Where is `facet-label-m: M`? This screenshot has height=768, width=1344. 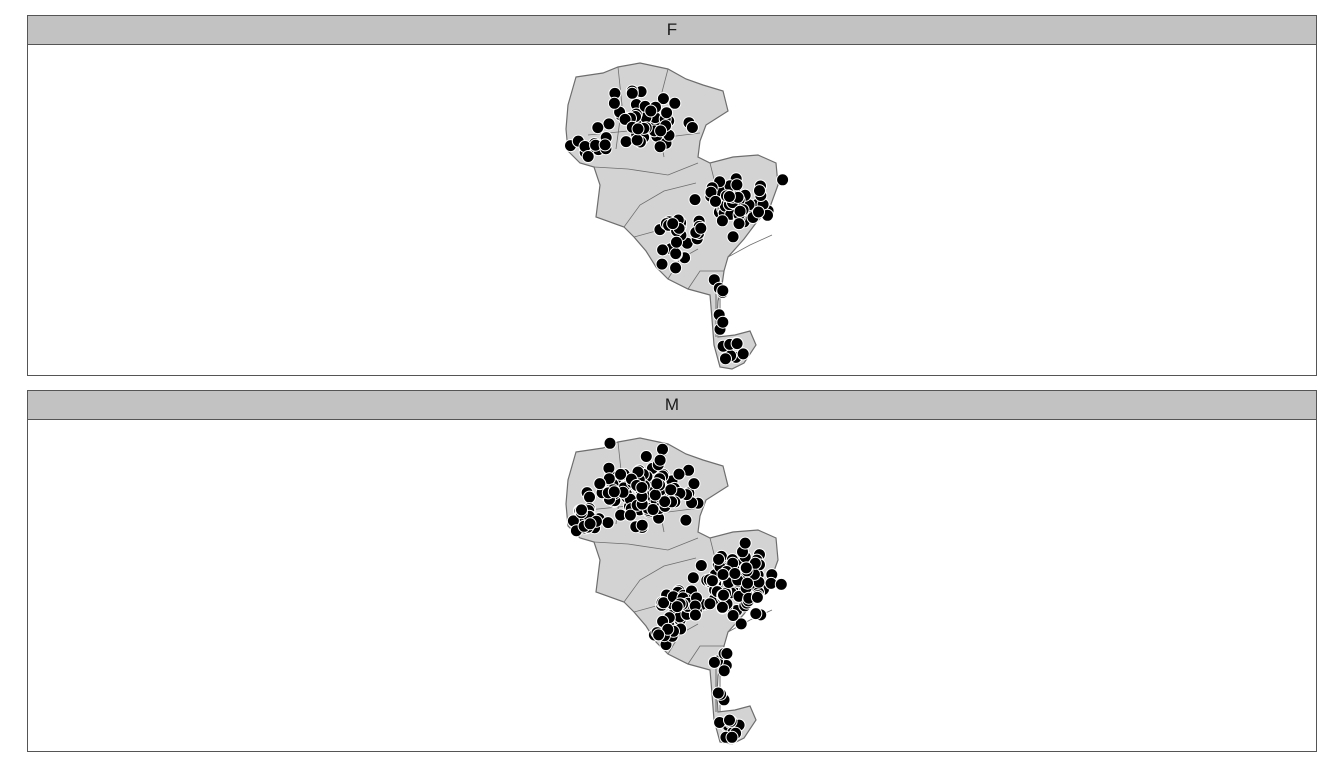 facet-label-m: M is located at coordinates (672, 404).